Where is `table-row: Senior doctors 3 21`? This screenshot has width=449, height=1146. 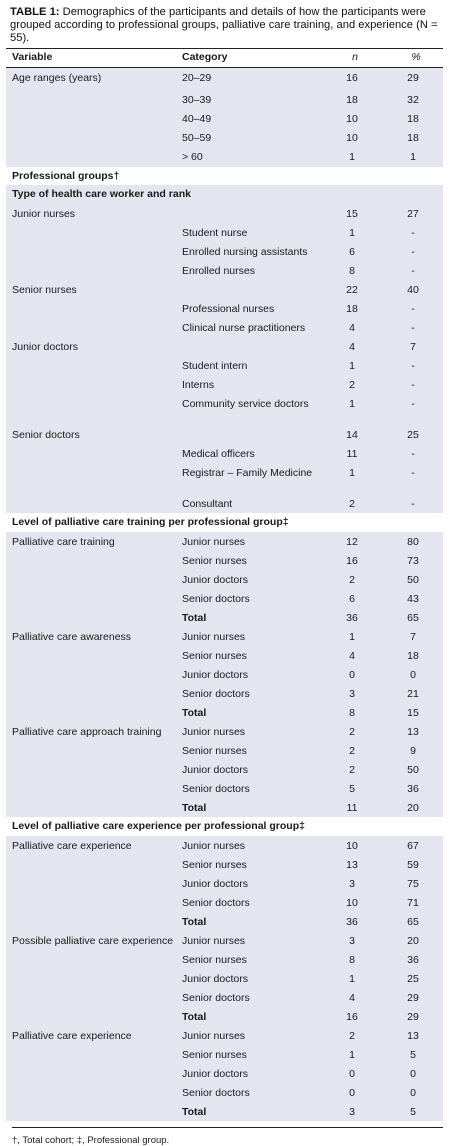 table-row: Senior doctors 3 21 is located at coordinates (224, 693).